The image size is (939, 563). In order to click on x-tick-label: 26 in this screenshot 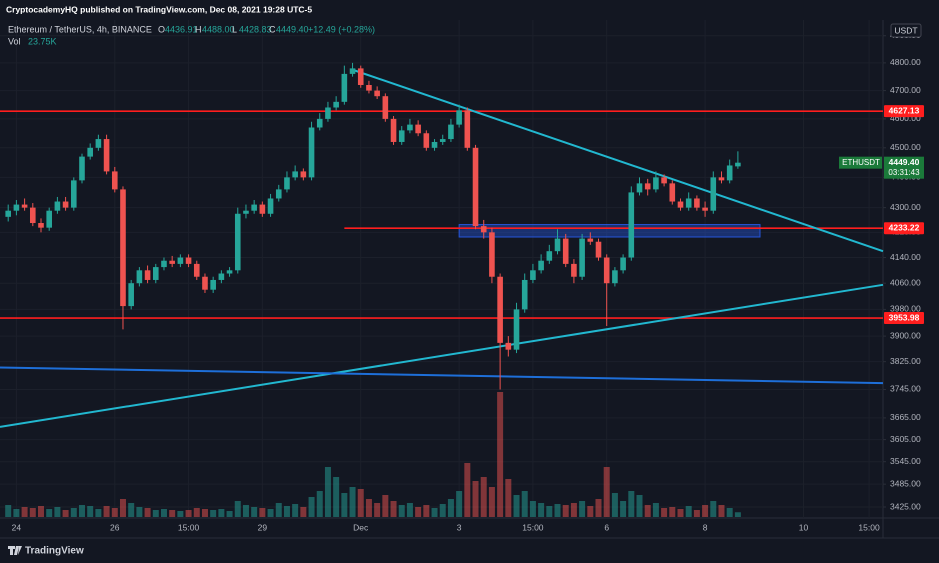, I will do `click(115, 527)`.